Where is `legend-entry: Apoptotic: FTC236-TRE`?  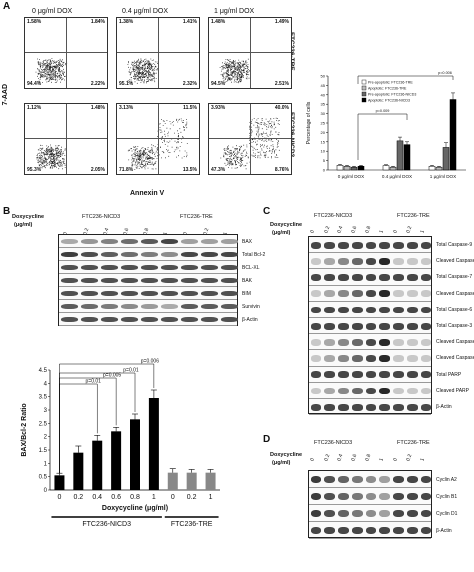
legend-entry: Apoptotic: FTC236-TRE is located at coordinates (387, 89).